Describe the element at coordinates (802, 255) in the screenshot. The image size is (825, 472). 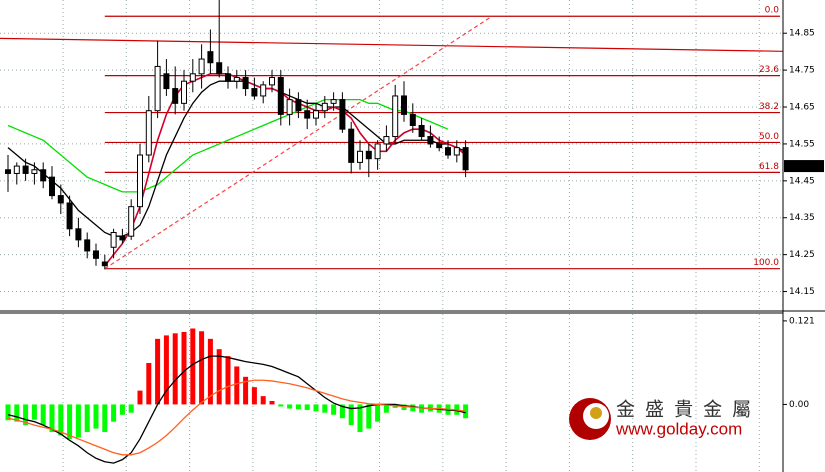
I see `y-tick-label: 14.25` at that location.